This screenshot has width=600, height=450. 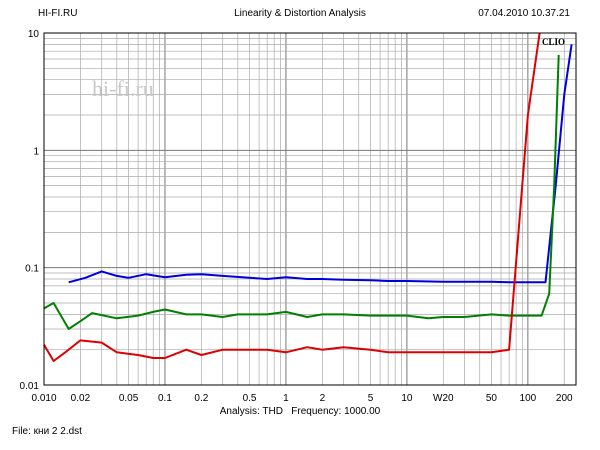 I want to click on header-timestamp: 07.04.2010 10.37.21, so click(x=524, y=13).